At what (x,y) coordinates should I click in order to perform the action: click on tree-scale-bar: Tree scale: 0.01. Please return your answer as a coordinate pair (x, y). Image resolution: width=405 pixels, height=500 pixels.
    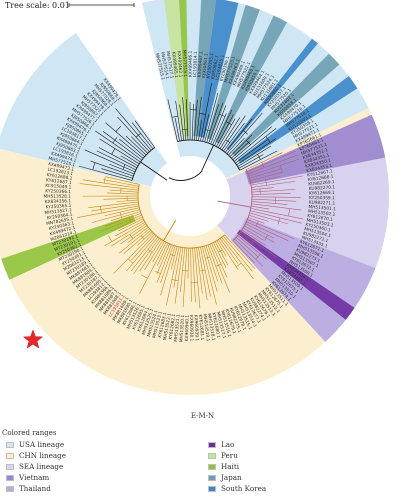
    Looking at the image, I should click on (70, 5).